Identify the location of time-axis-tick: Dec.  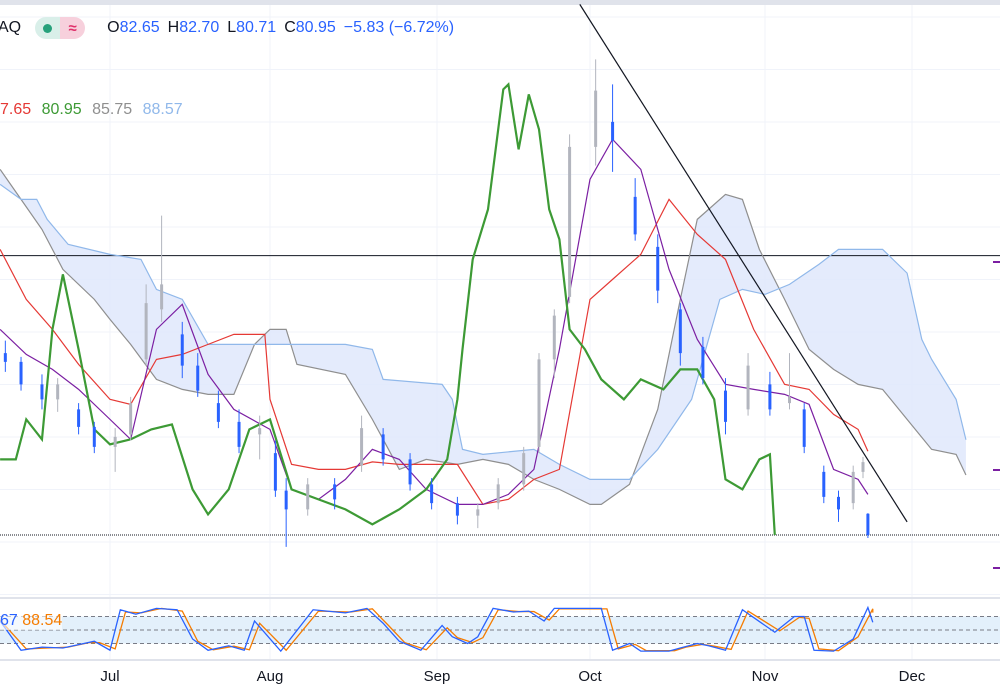
(912, 676).